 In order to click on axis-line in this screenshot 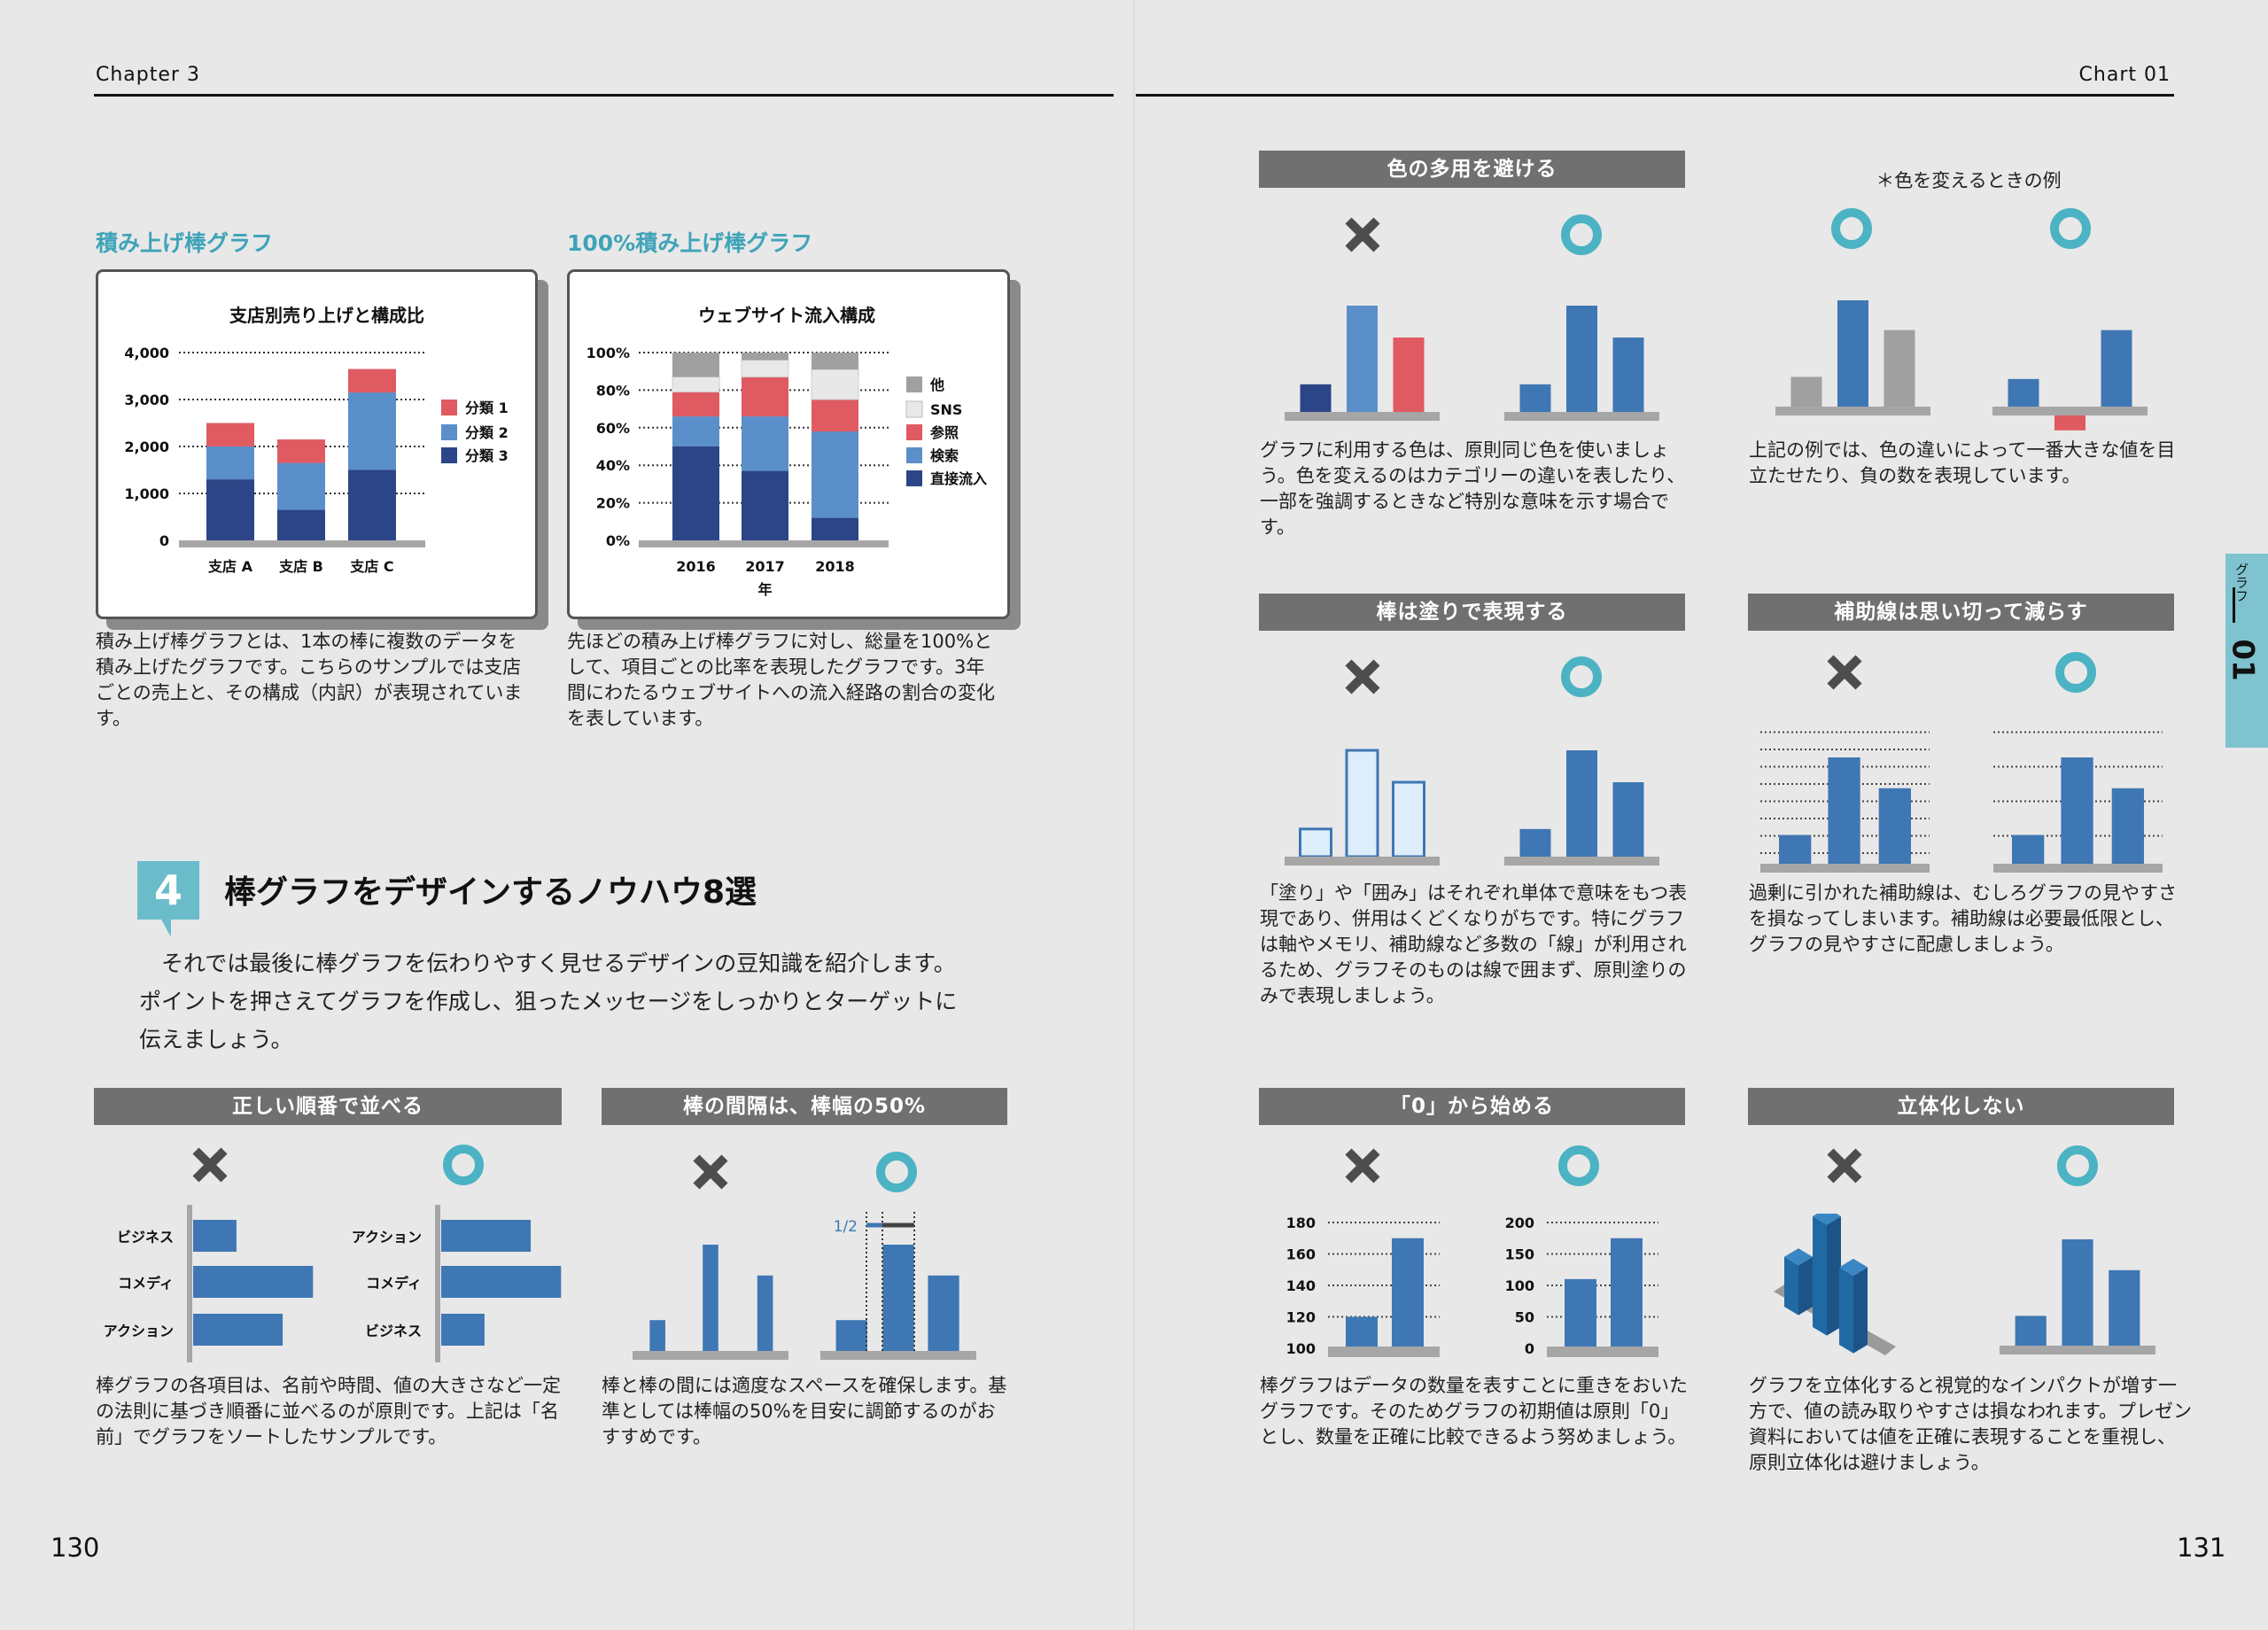, I will do `click(189, 1283)`.